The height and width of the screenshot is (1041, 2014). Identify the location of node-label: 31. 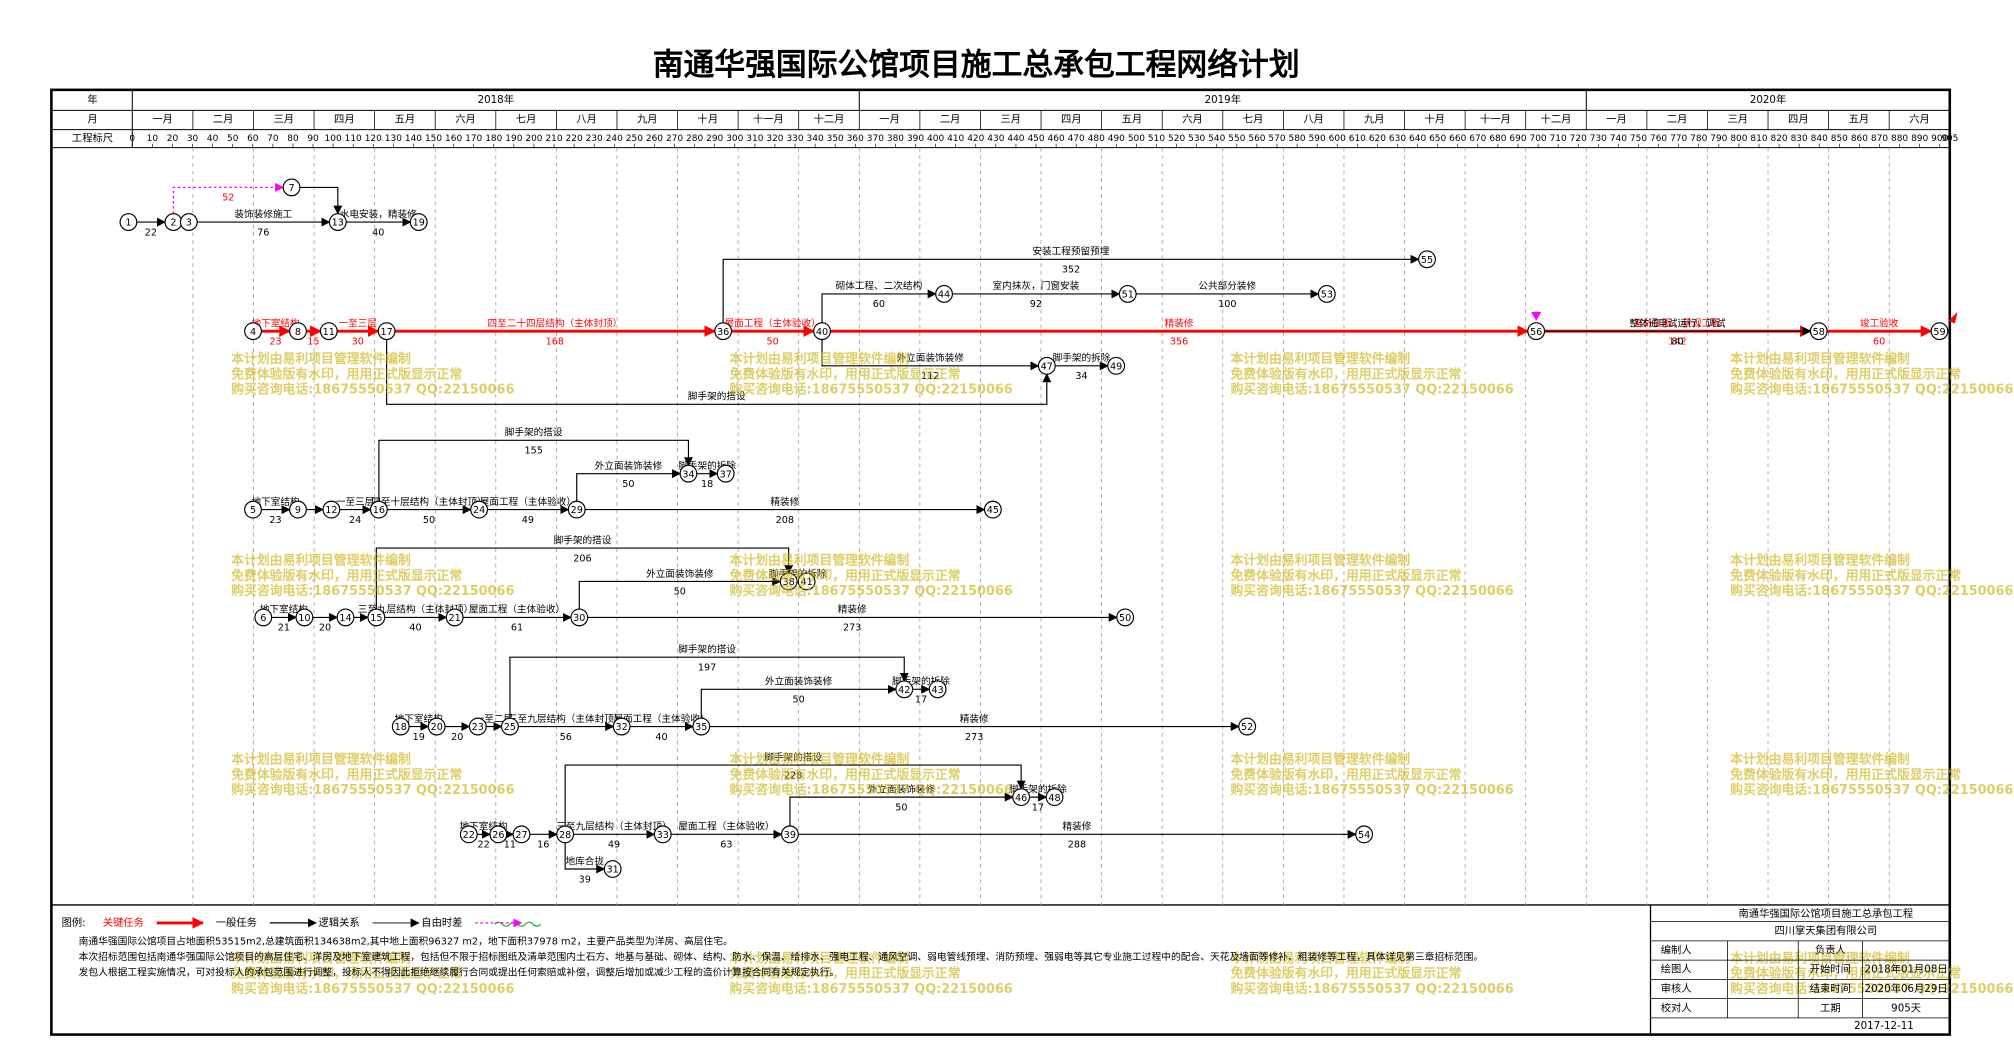
(613, 870).